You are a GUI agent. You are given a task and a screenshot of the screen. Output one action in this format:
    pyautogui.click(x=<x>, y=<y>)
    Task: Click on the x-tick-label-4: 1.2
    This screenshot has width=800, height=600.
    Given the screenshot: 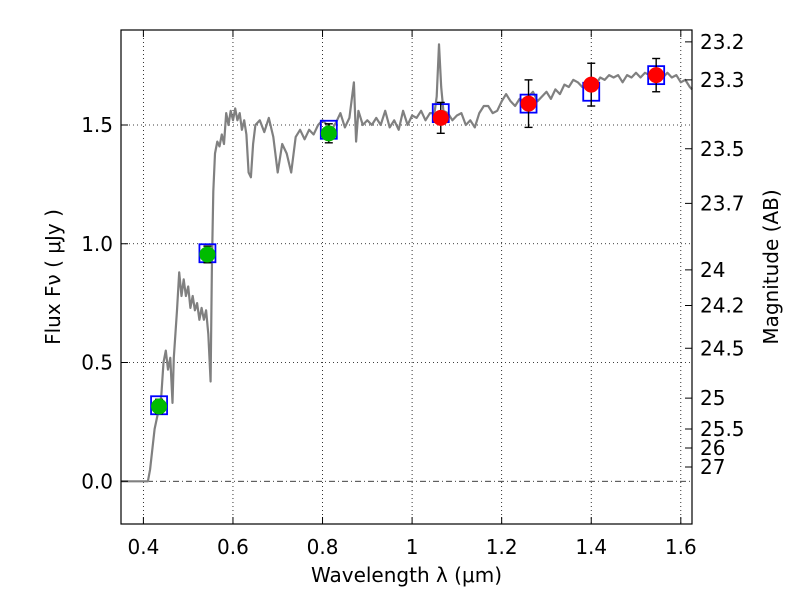 What is the action you would take?
    pyautogui.click(x=502, y=547)
    